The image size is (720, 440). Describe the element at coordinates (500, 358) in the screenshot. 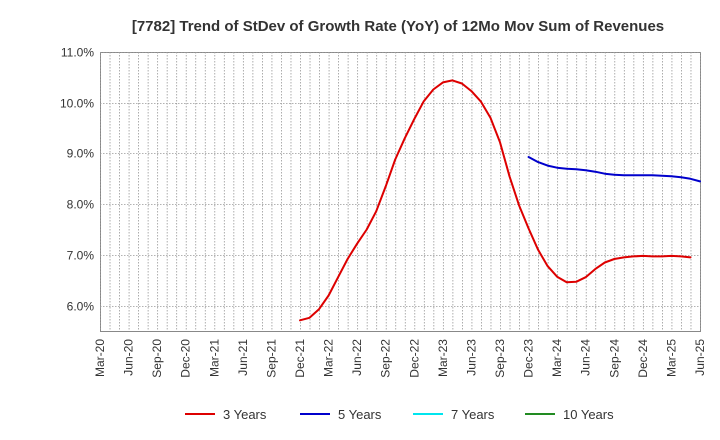

I see `x-tick-label: Sep-23` at that location.